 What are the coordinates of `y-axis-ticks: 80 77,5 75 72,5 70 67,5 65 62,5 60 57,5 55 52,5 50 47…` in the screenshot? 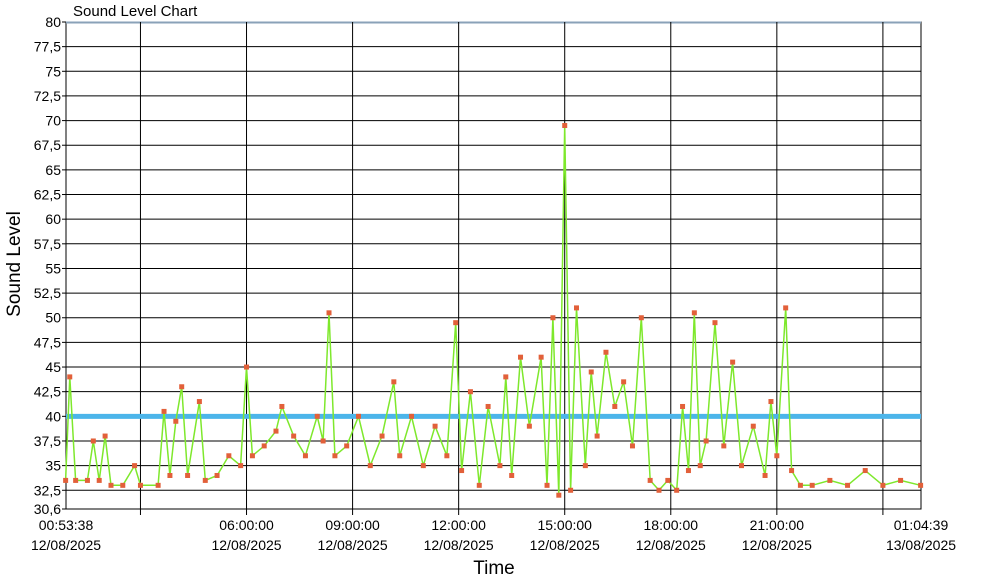 It's located at (50, 265).